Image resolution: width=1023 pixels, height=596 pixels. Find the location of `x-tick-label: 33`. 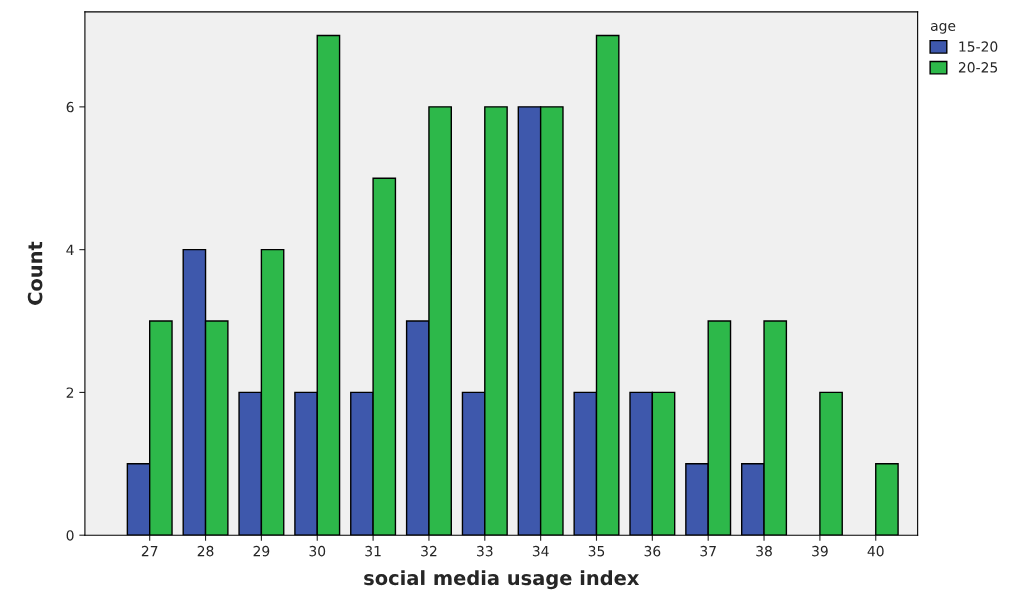

x-tick-label: 33 is located at coordinates (485, 551).